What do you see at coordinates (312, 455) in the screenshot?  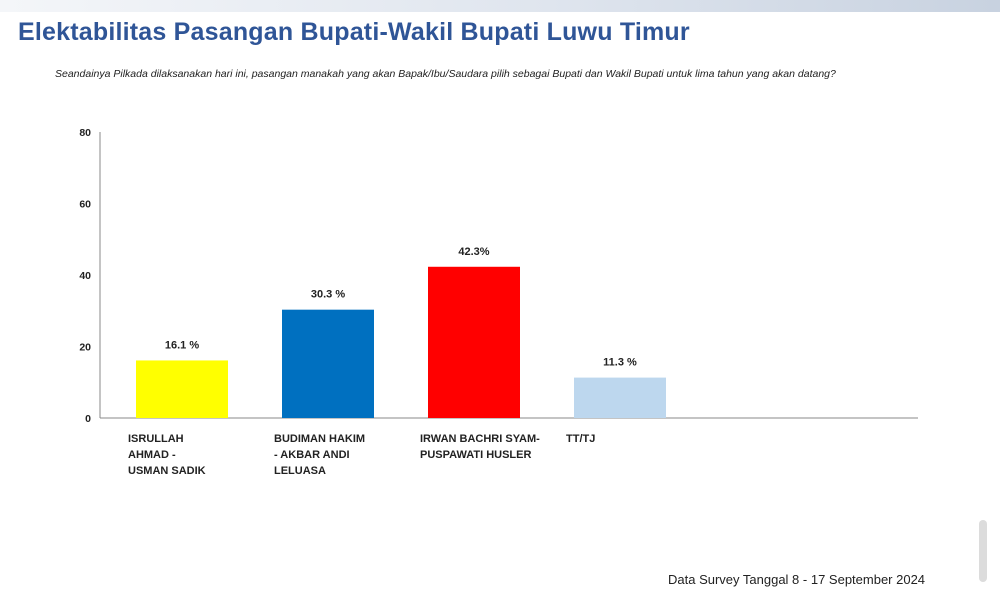 I see `category-label: - AKBAR ANDI` at bounding box center [312, 455].